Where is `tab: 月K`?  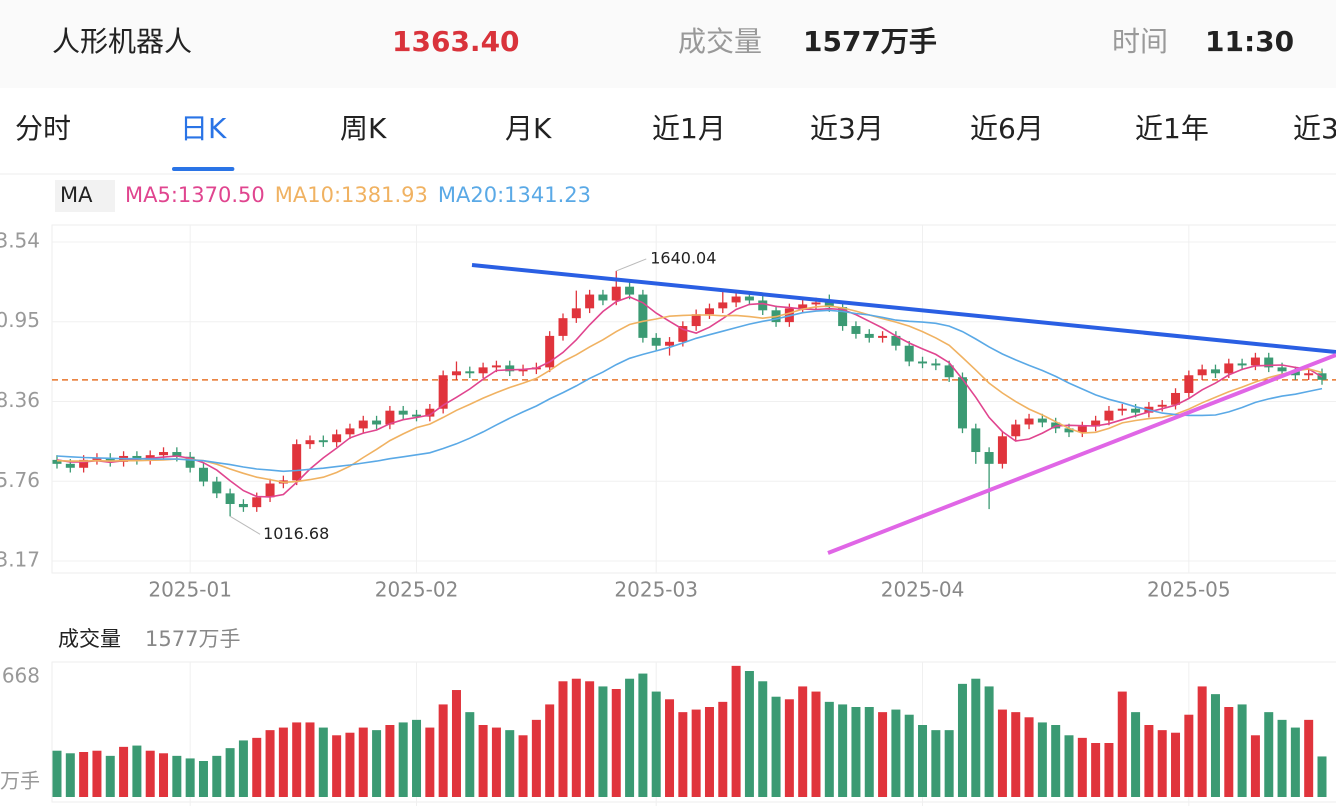 tab: 月K is located at coordinates (528, 128).